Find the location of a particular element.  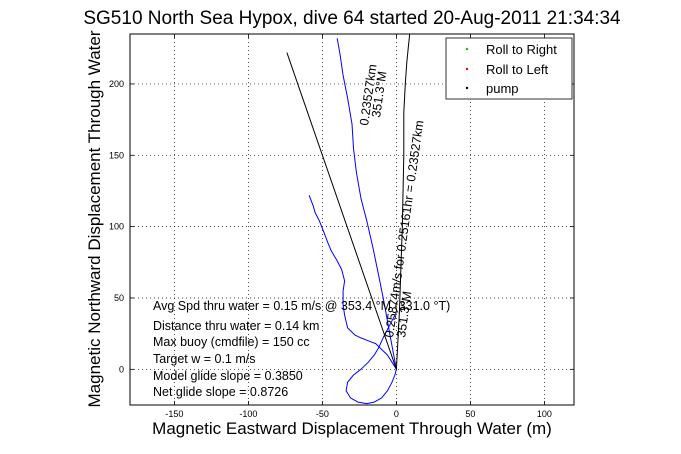

legend: Roll to Right Roll to Left pump is located at coordinates (509, 68).